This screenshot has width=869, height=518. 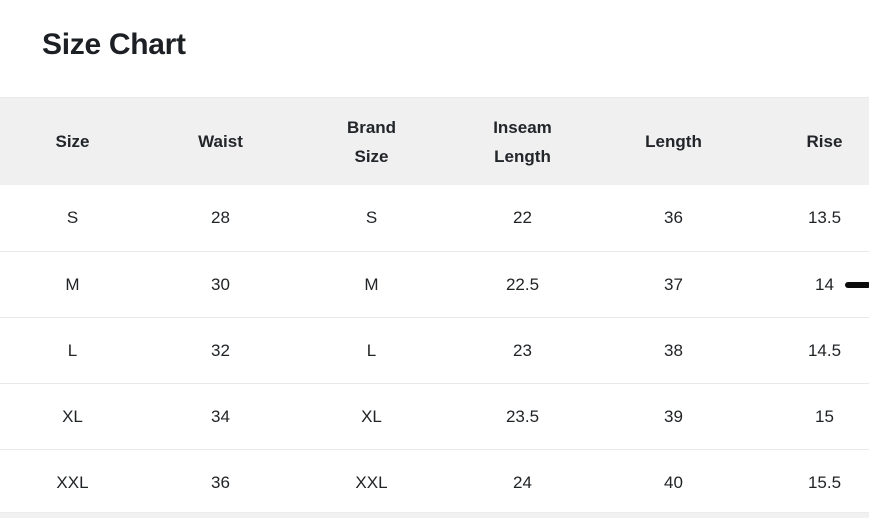 I want to click on cell-brand-size: XL, so click(x=371, y=416).